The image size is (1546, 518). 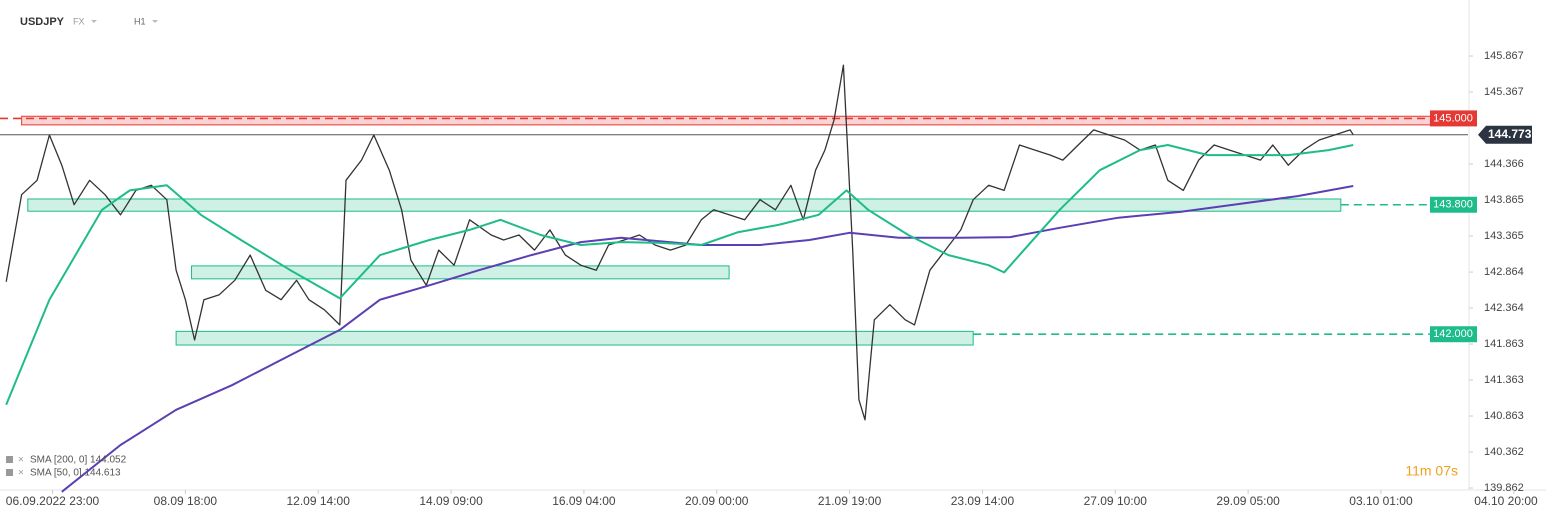 What do you see at coordinates (186, 501) in the screenshot?
I see `x-tick-label: 08.09 18:00` at bounding box center [186, 501].